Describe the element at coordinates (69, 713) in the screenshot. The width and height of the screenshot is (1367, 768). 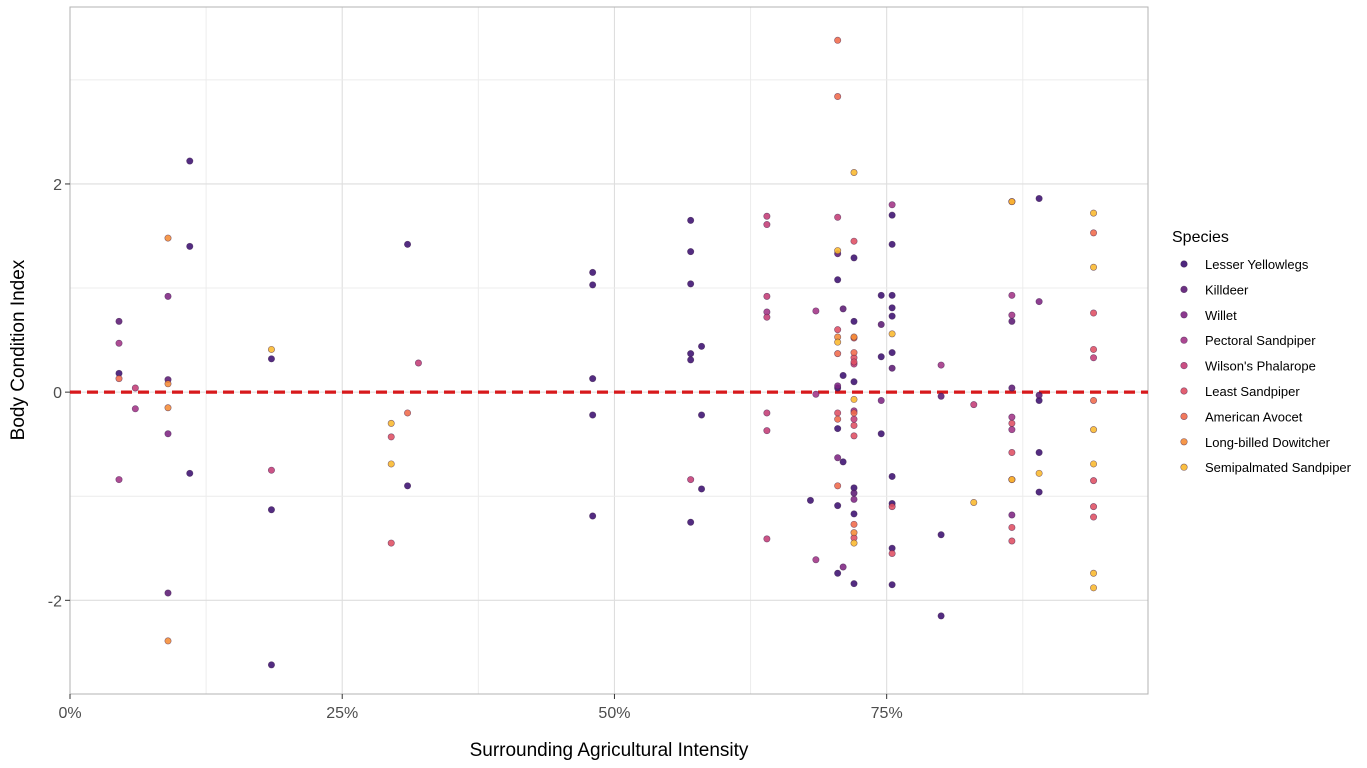
I see `x-tick-label: 0%` at that location.